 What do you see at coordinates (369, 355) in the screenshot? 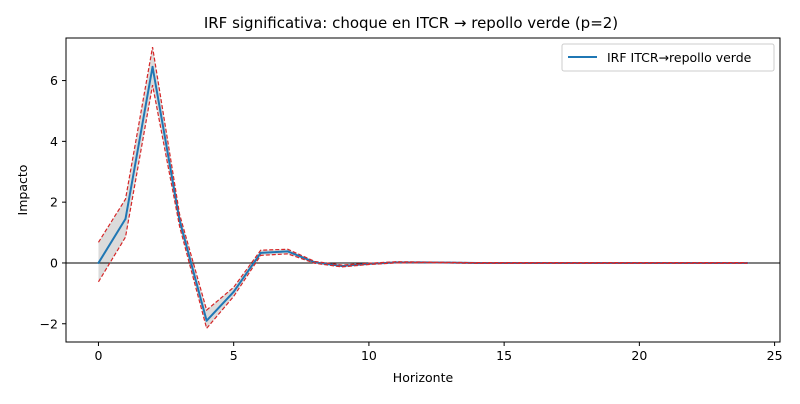
I see `x-tick-label: 10` at bounding box center [369, 355].